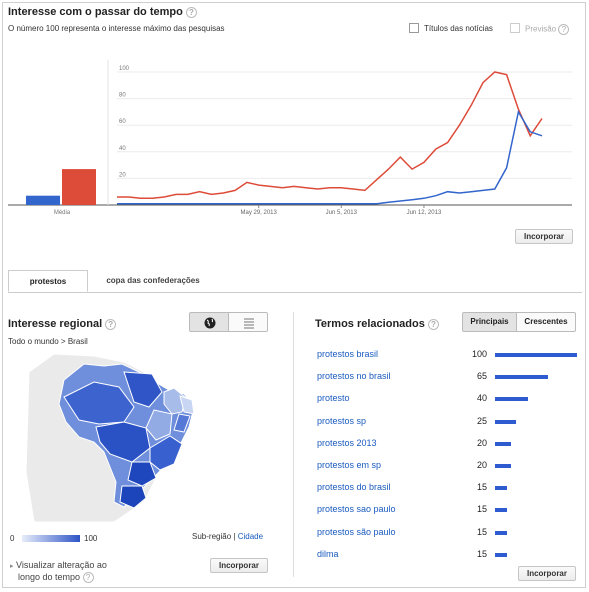 The height and width of the screenshot is (592, 589). What do you see at coordinates (328, 554) in the screenshot?
I see `related-term-link: dilma` at bounding box center [328, 554].